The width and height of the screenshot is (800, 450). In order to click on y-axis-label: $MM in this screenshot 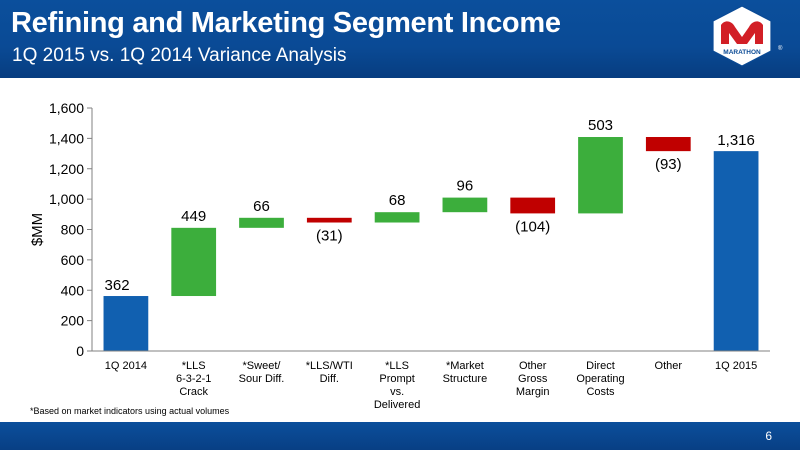, I will do `click(37, 229)`.